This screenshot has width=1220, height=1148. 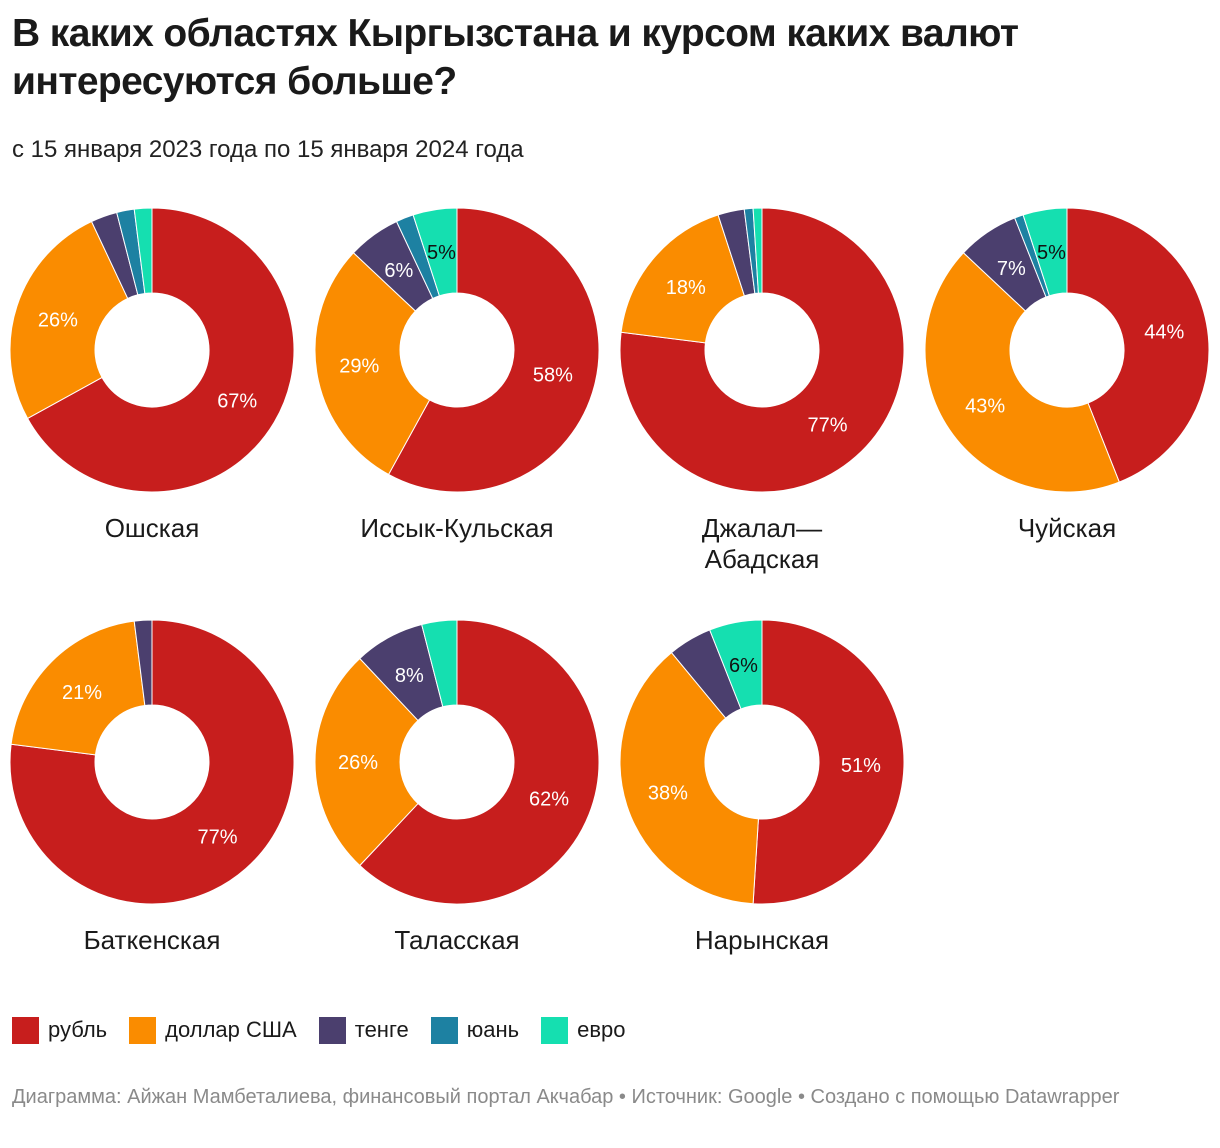 I want to click on donut-region-label: Иссык-Кульская, so click(x=457, y=528).